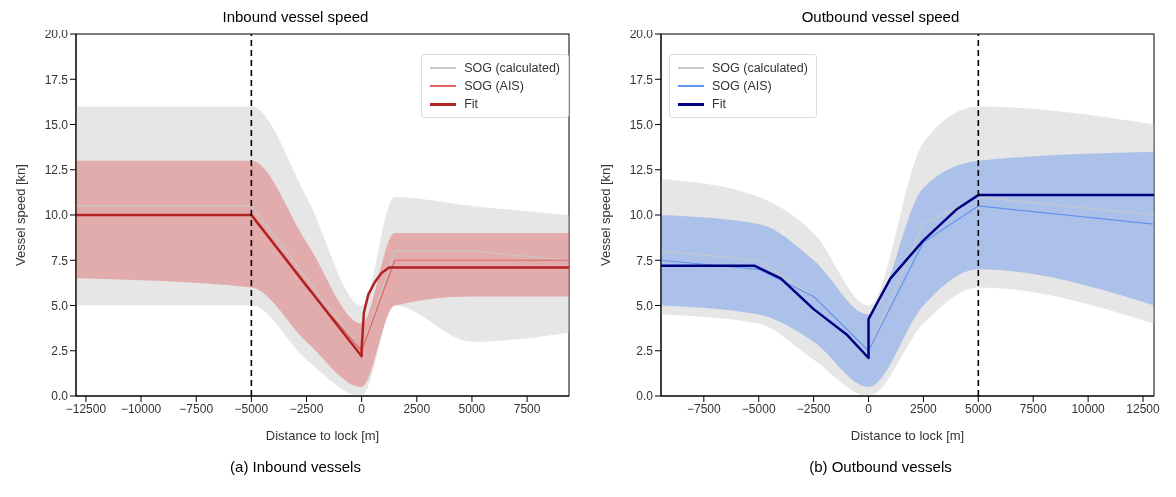 This screenshot has height=497, width=1176. I want to click on x-tick-label: −12500, so click(86, 408).